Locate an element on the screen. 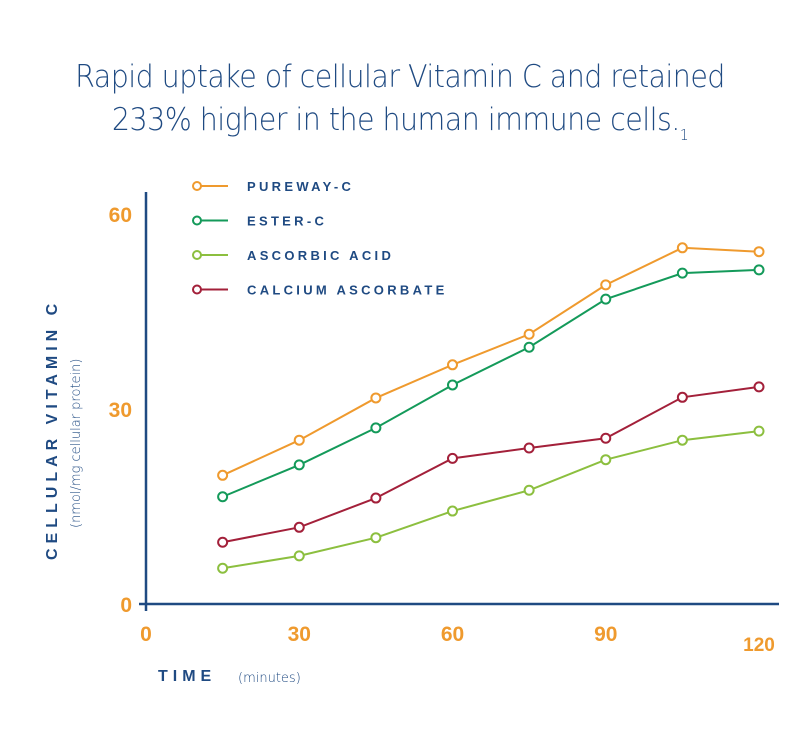  y-tick-label: 30 is located at coordinates (120, 410).